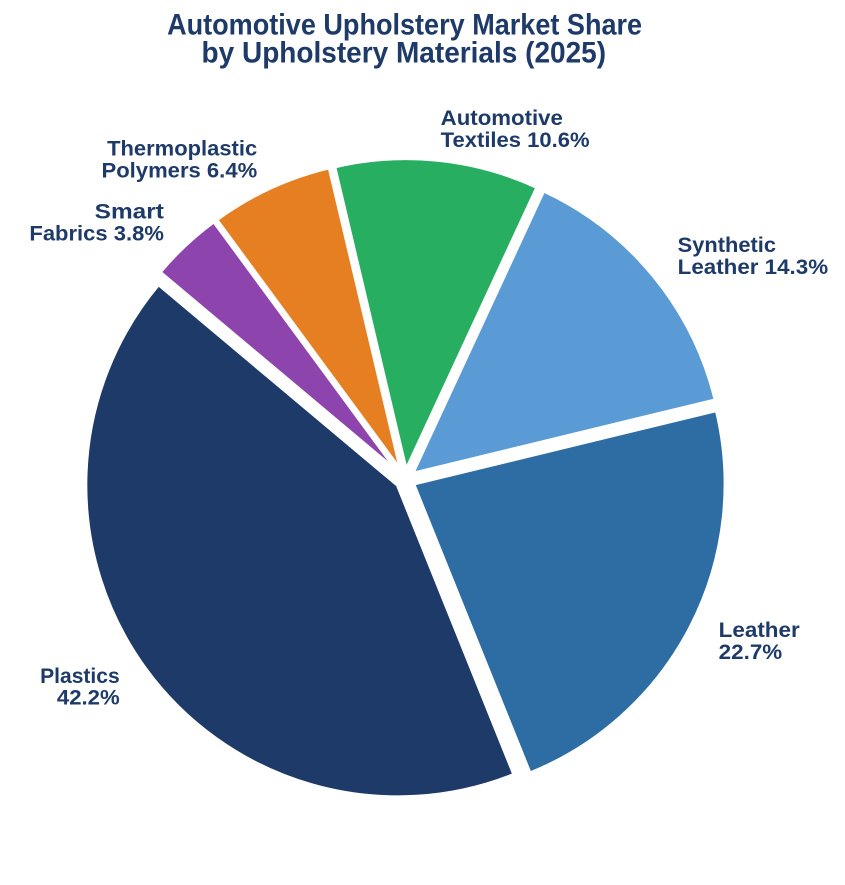  What do you see at coordinates (129, 212) in the screenshot?
I see `svg-text: Smart` at bounding box center [129, 212].